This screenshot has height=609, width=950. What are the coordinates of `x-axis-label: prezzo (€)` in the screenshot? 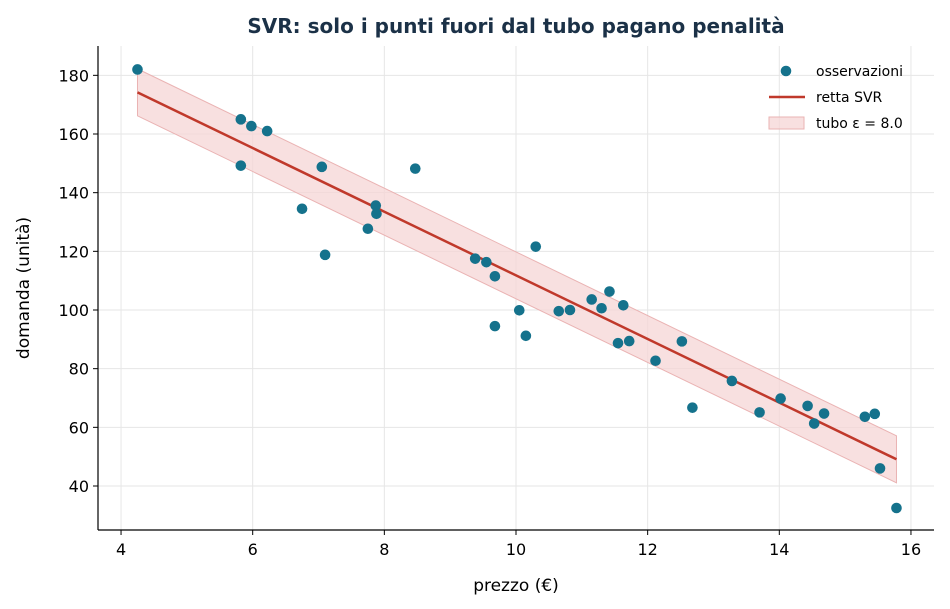 It's located at (516, 586).